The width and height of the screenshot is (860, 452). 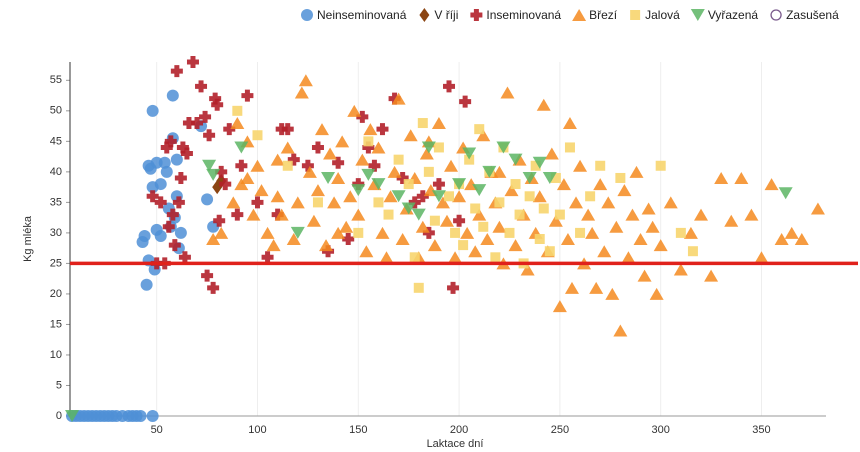 I want to click on x-tick-label: 300, so click(x=661, y=430).